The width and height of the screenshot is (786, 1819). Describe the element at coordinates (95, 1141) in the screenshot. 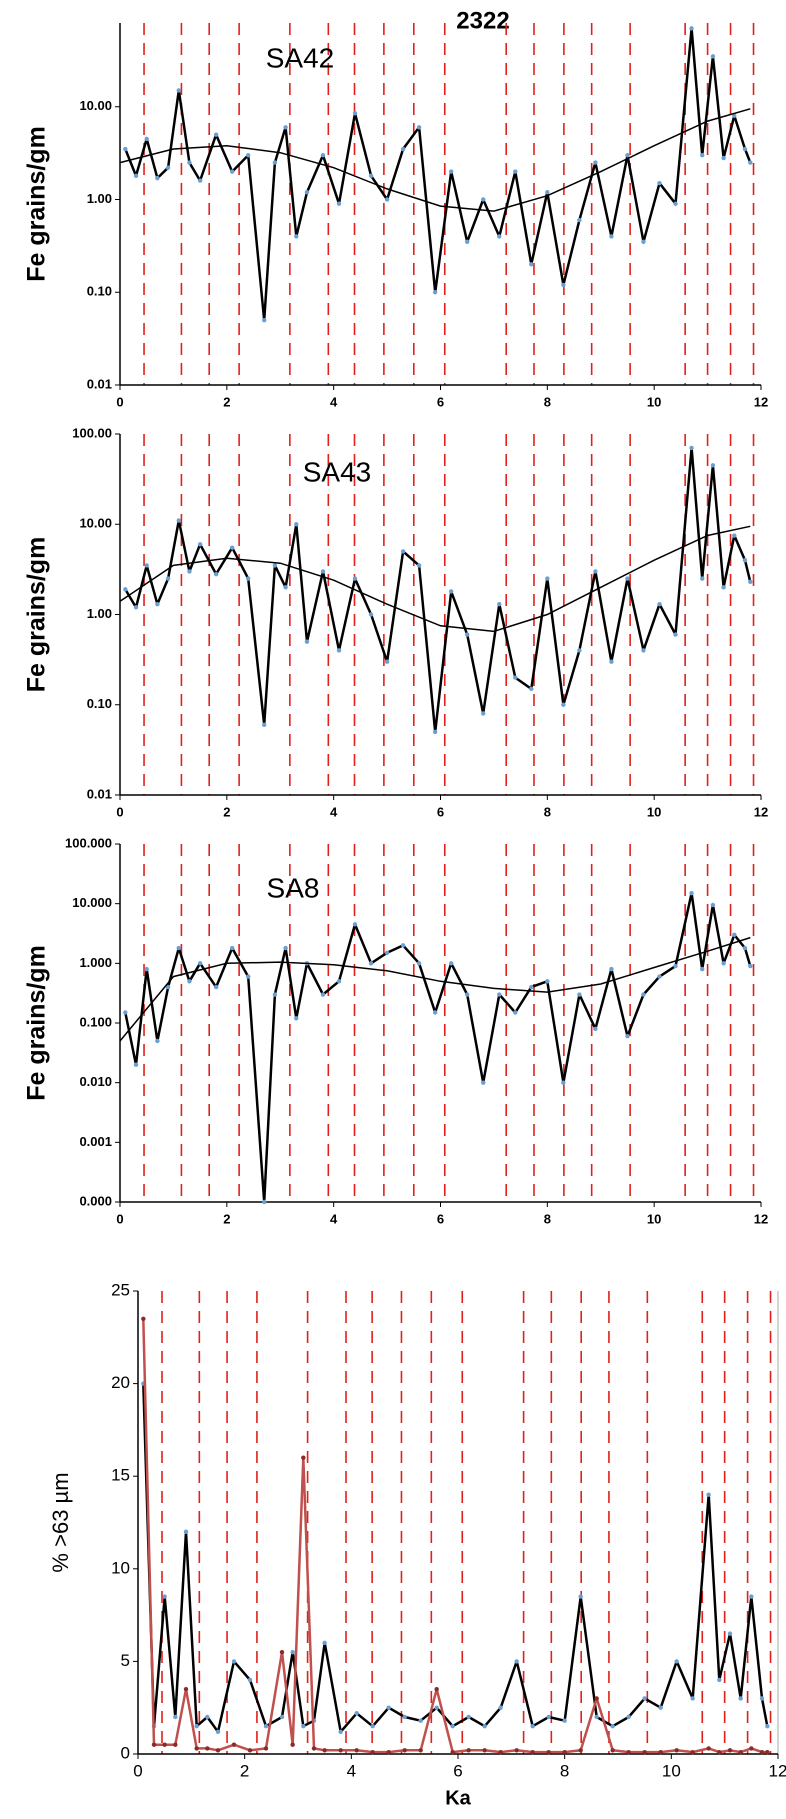

I see `y-tick-label: 0.001` at that location.